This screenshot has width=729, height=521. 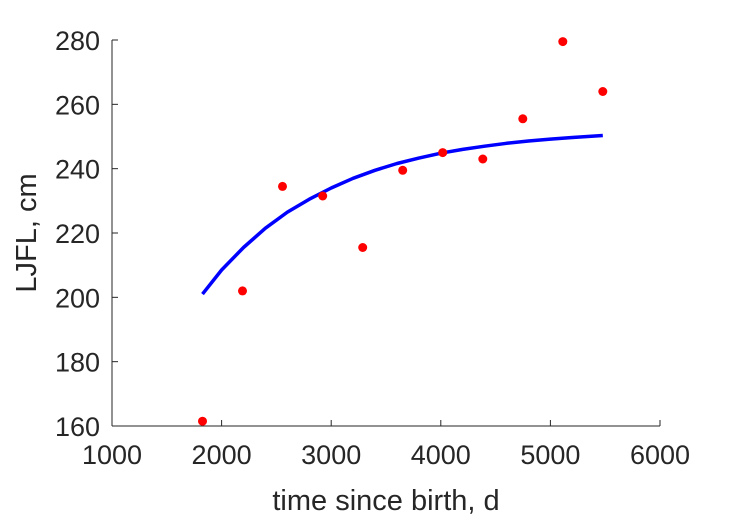 I want to click on y-tick-label: 200, so click(x=77, y=298).